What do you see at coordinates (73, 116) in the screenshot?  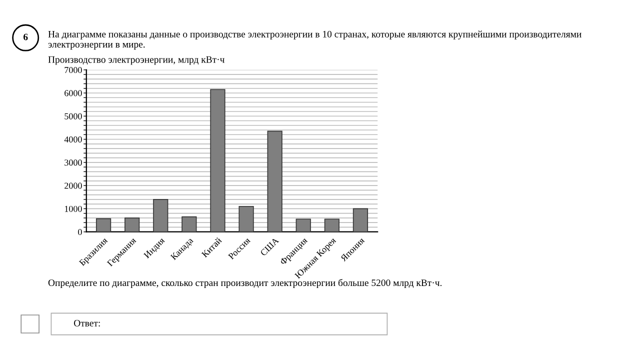 I see `y-tick-label: 5000` at bounding box center [73, 116].